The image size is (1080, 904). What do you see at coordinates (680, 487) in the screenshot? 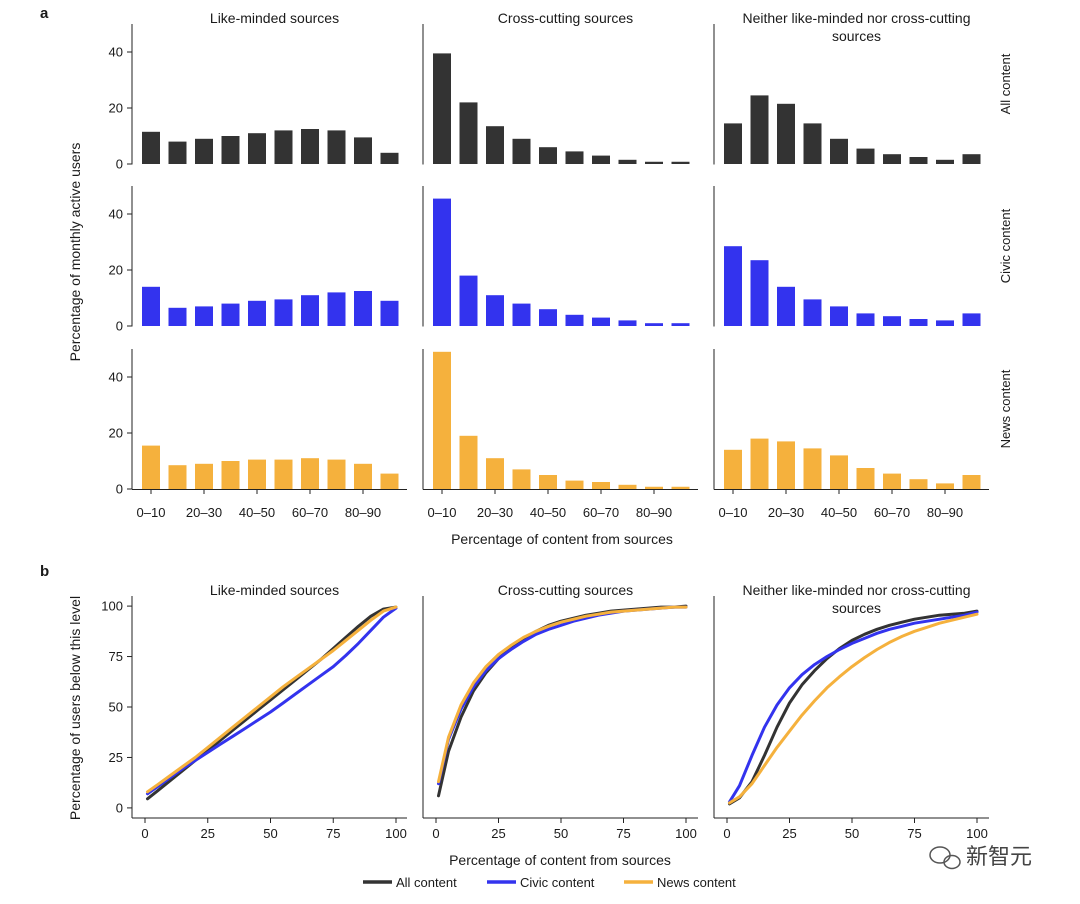
I see `bar-news-col2-90–100` at bounding box center [680, 487].